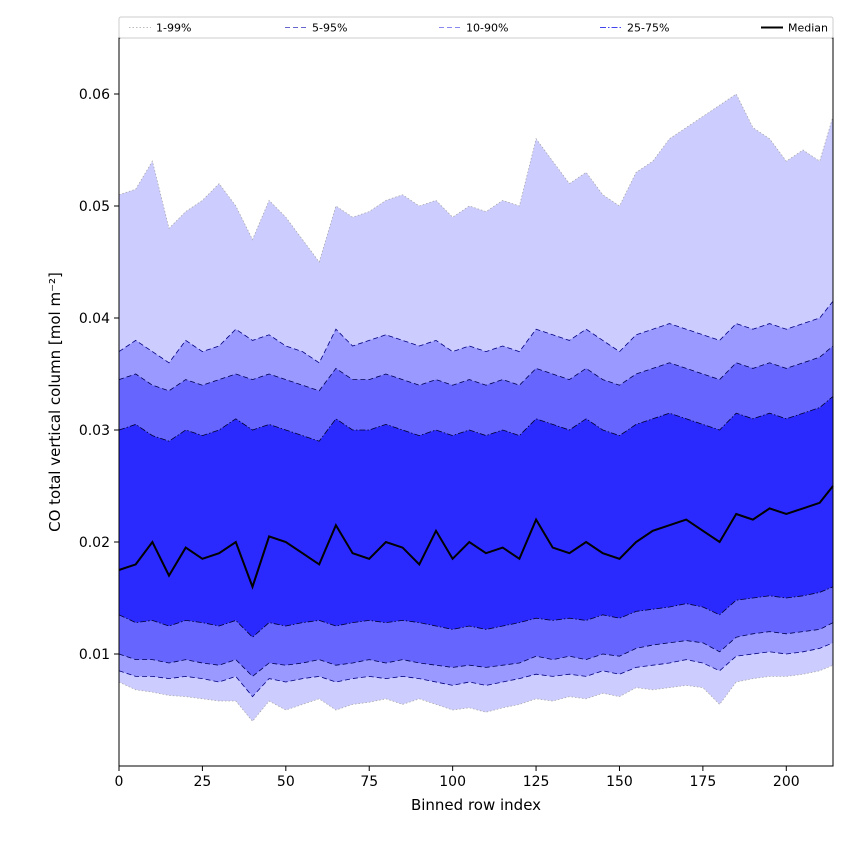 The width and height of the screenshot is (850, 850). What do you see at coordinates (173, 28) in the screenshot?
I see `legend-label: 1-99%` at bounding box center [173, 28].